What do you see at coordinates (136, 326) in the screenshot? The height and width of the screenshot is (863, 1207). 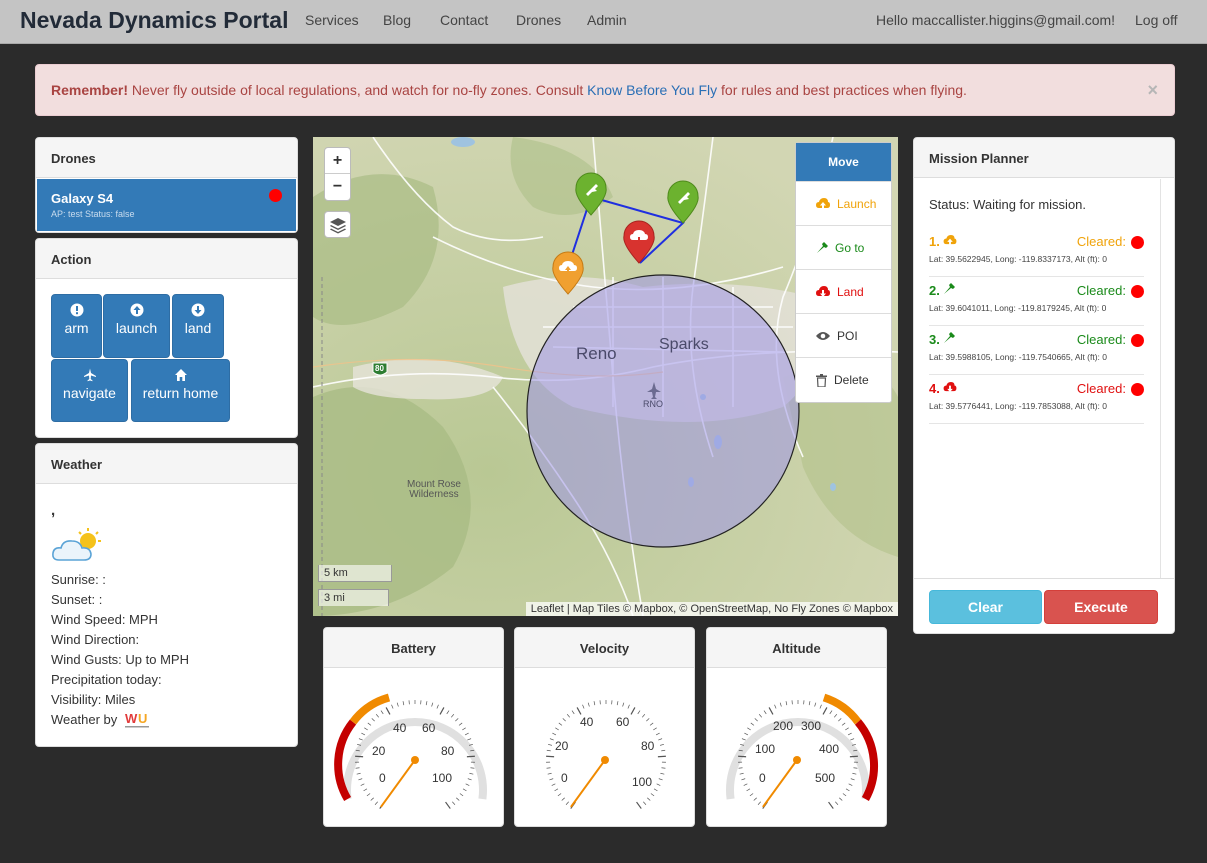 I see `launch-button: launch` at bounding box center [136, 326].